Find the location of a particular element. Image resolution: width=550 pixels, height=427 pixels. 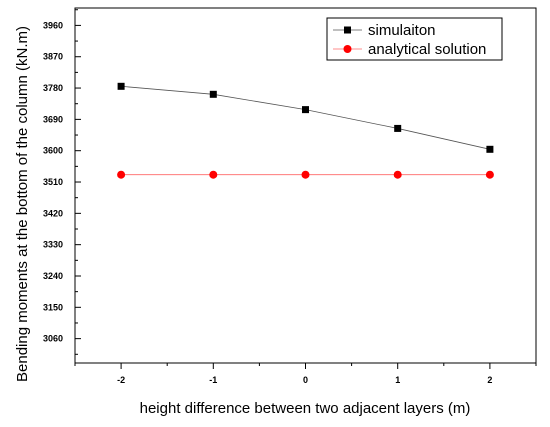

y-tick-label: 3510 is located at coordinates (53, 182).